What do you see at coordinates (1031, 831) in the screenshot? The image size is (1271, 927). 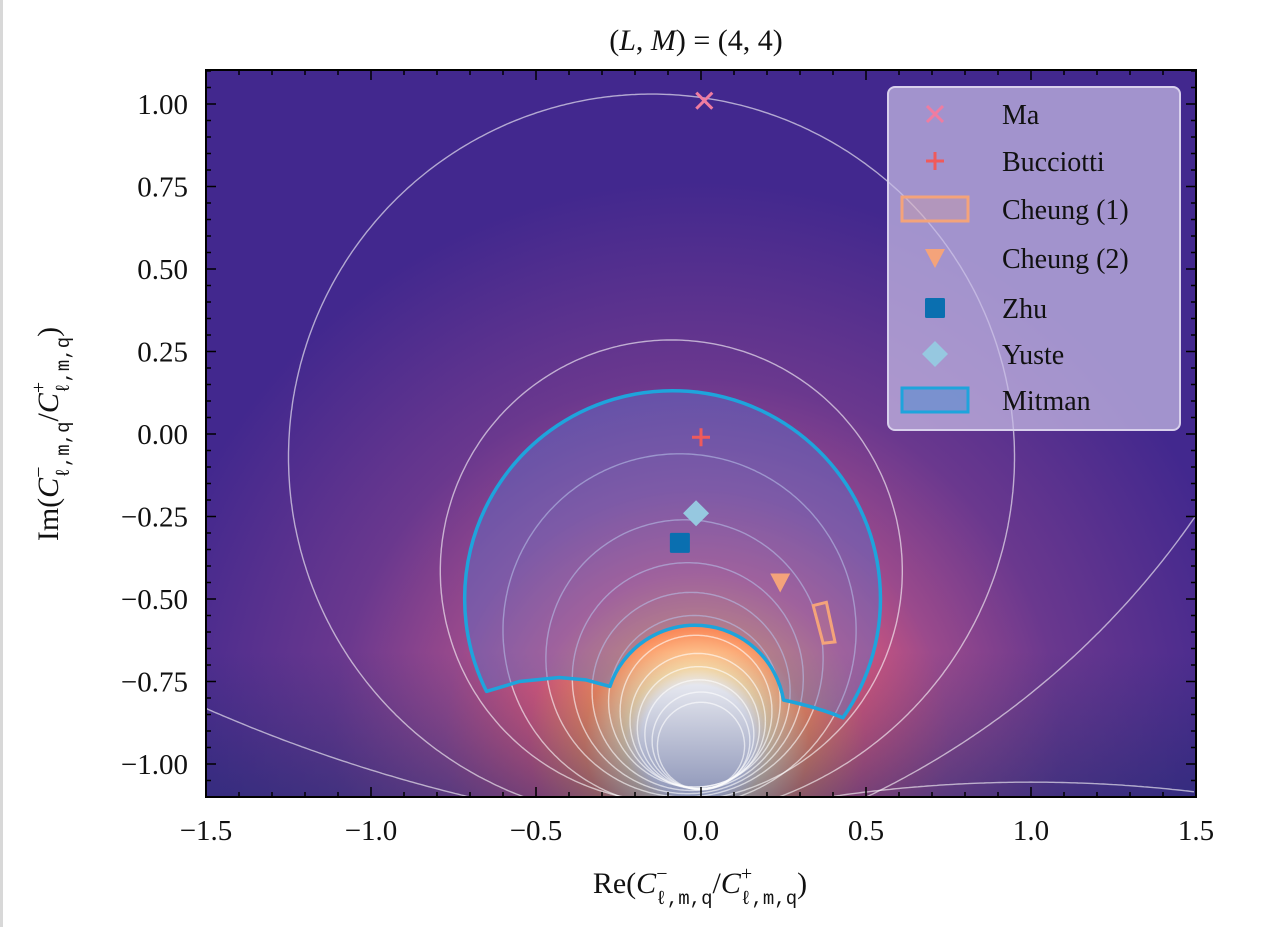 I see `x-tick-label: 1.0` at bounding box center [1031, 831].